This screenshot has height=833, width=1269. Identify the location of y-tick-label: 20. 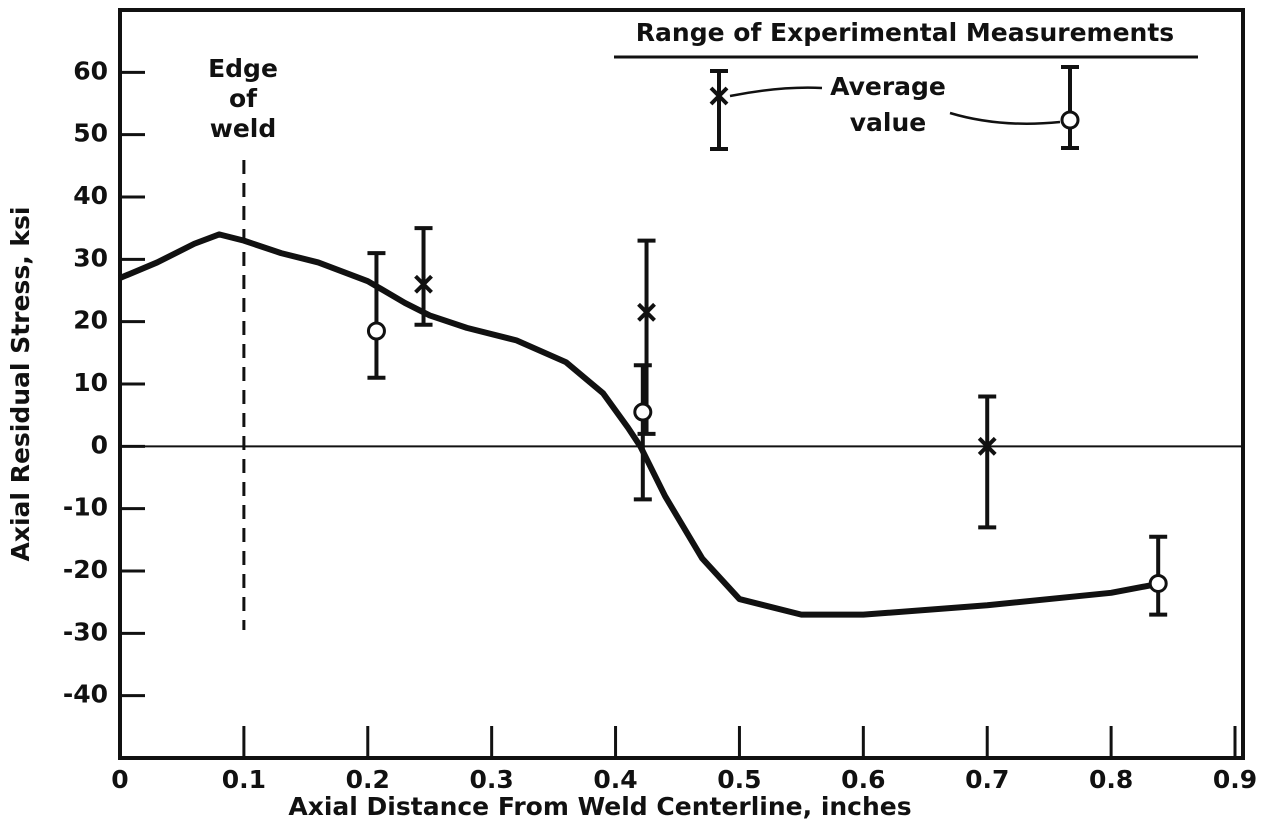
(90, 320).